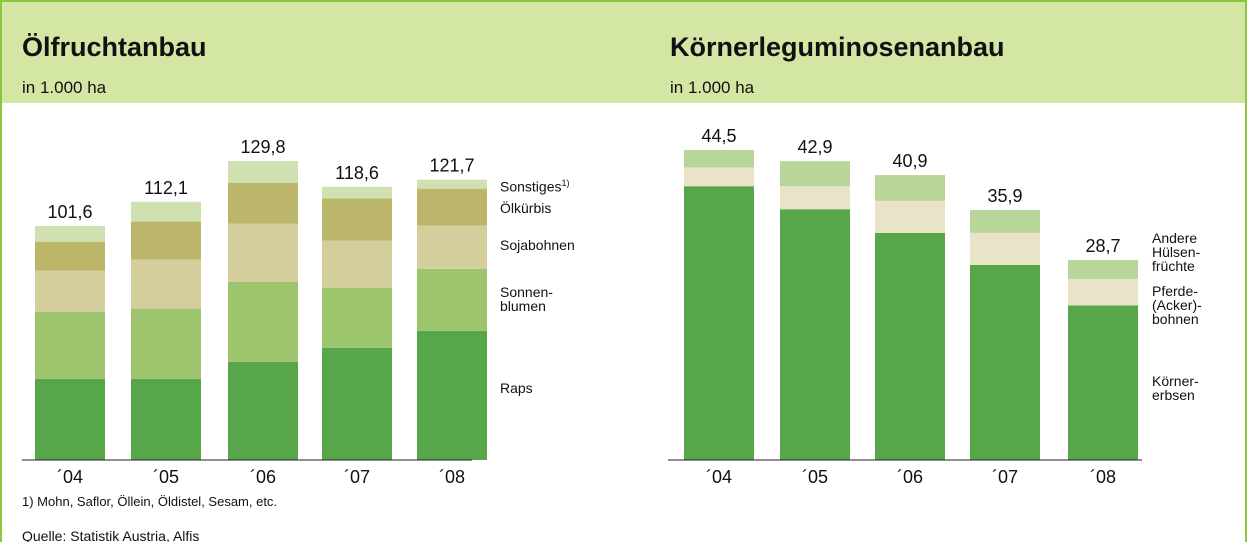 The width and height of the screenshot is (1247, 542). What do you see at coordinates (1177, 305) in the screenshot?
I see `legend-label: Pferde- (Acker)- bohnen` at bounding box center [1177, 305].